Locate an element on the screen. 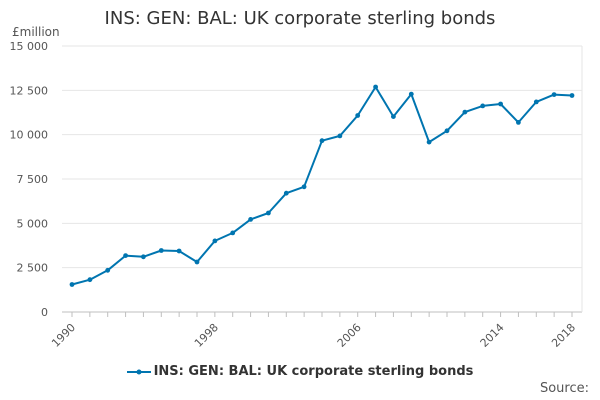 Image resolution: width=600 pixels, height=400 pixels. x-tick-label: 2014 is located at coordinates (492, 335).